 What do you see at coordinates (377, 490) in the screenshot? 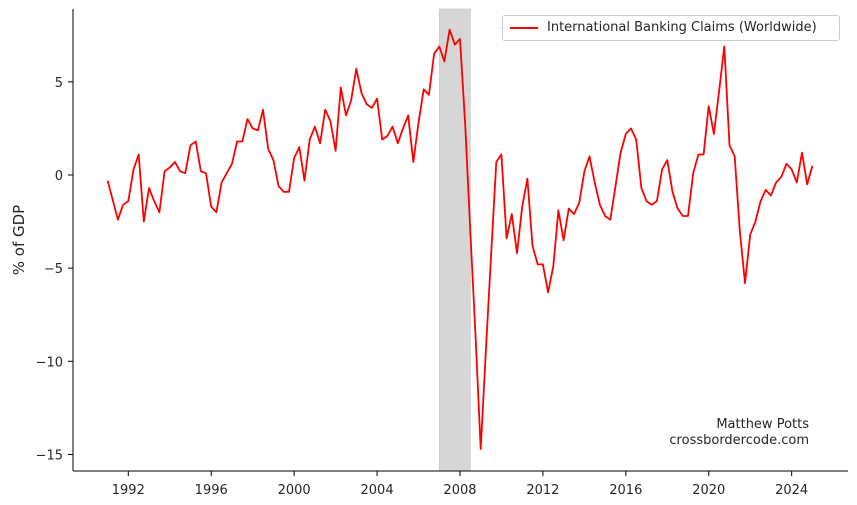
I see `x-tick-label: 2004` at bounding box center [377, 490].